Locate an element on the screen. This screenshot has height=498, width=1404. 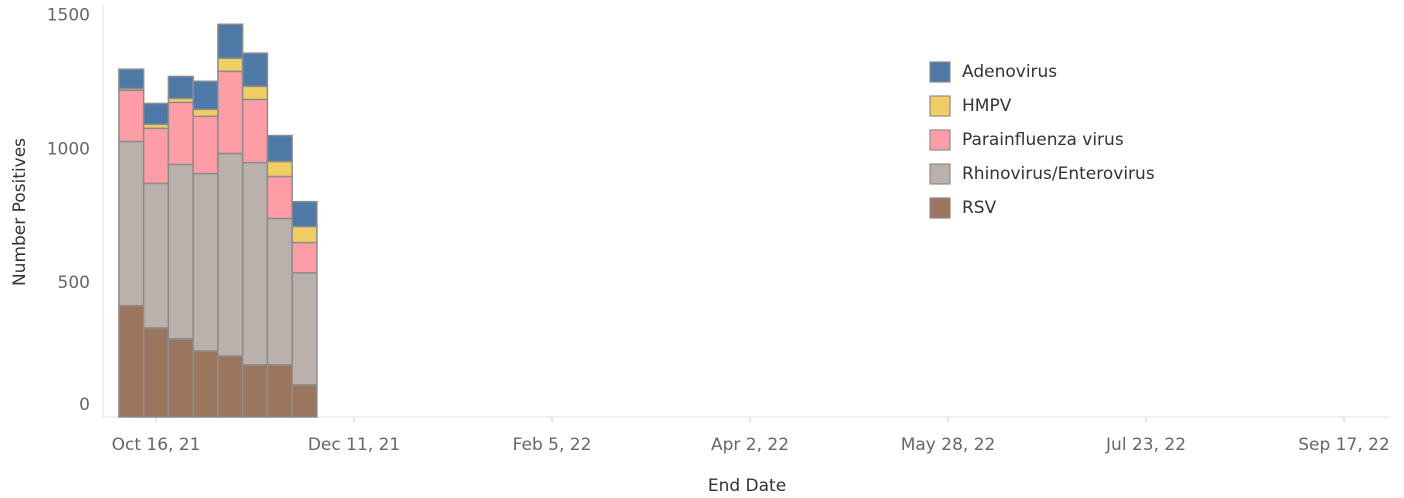
legend-label: Adenovirus is located at coordinates (1009, 72).